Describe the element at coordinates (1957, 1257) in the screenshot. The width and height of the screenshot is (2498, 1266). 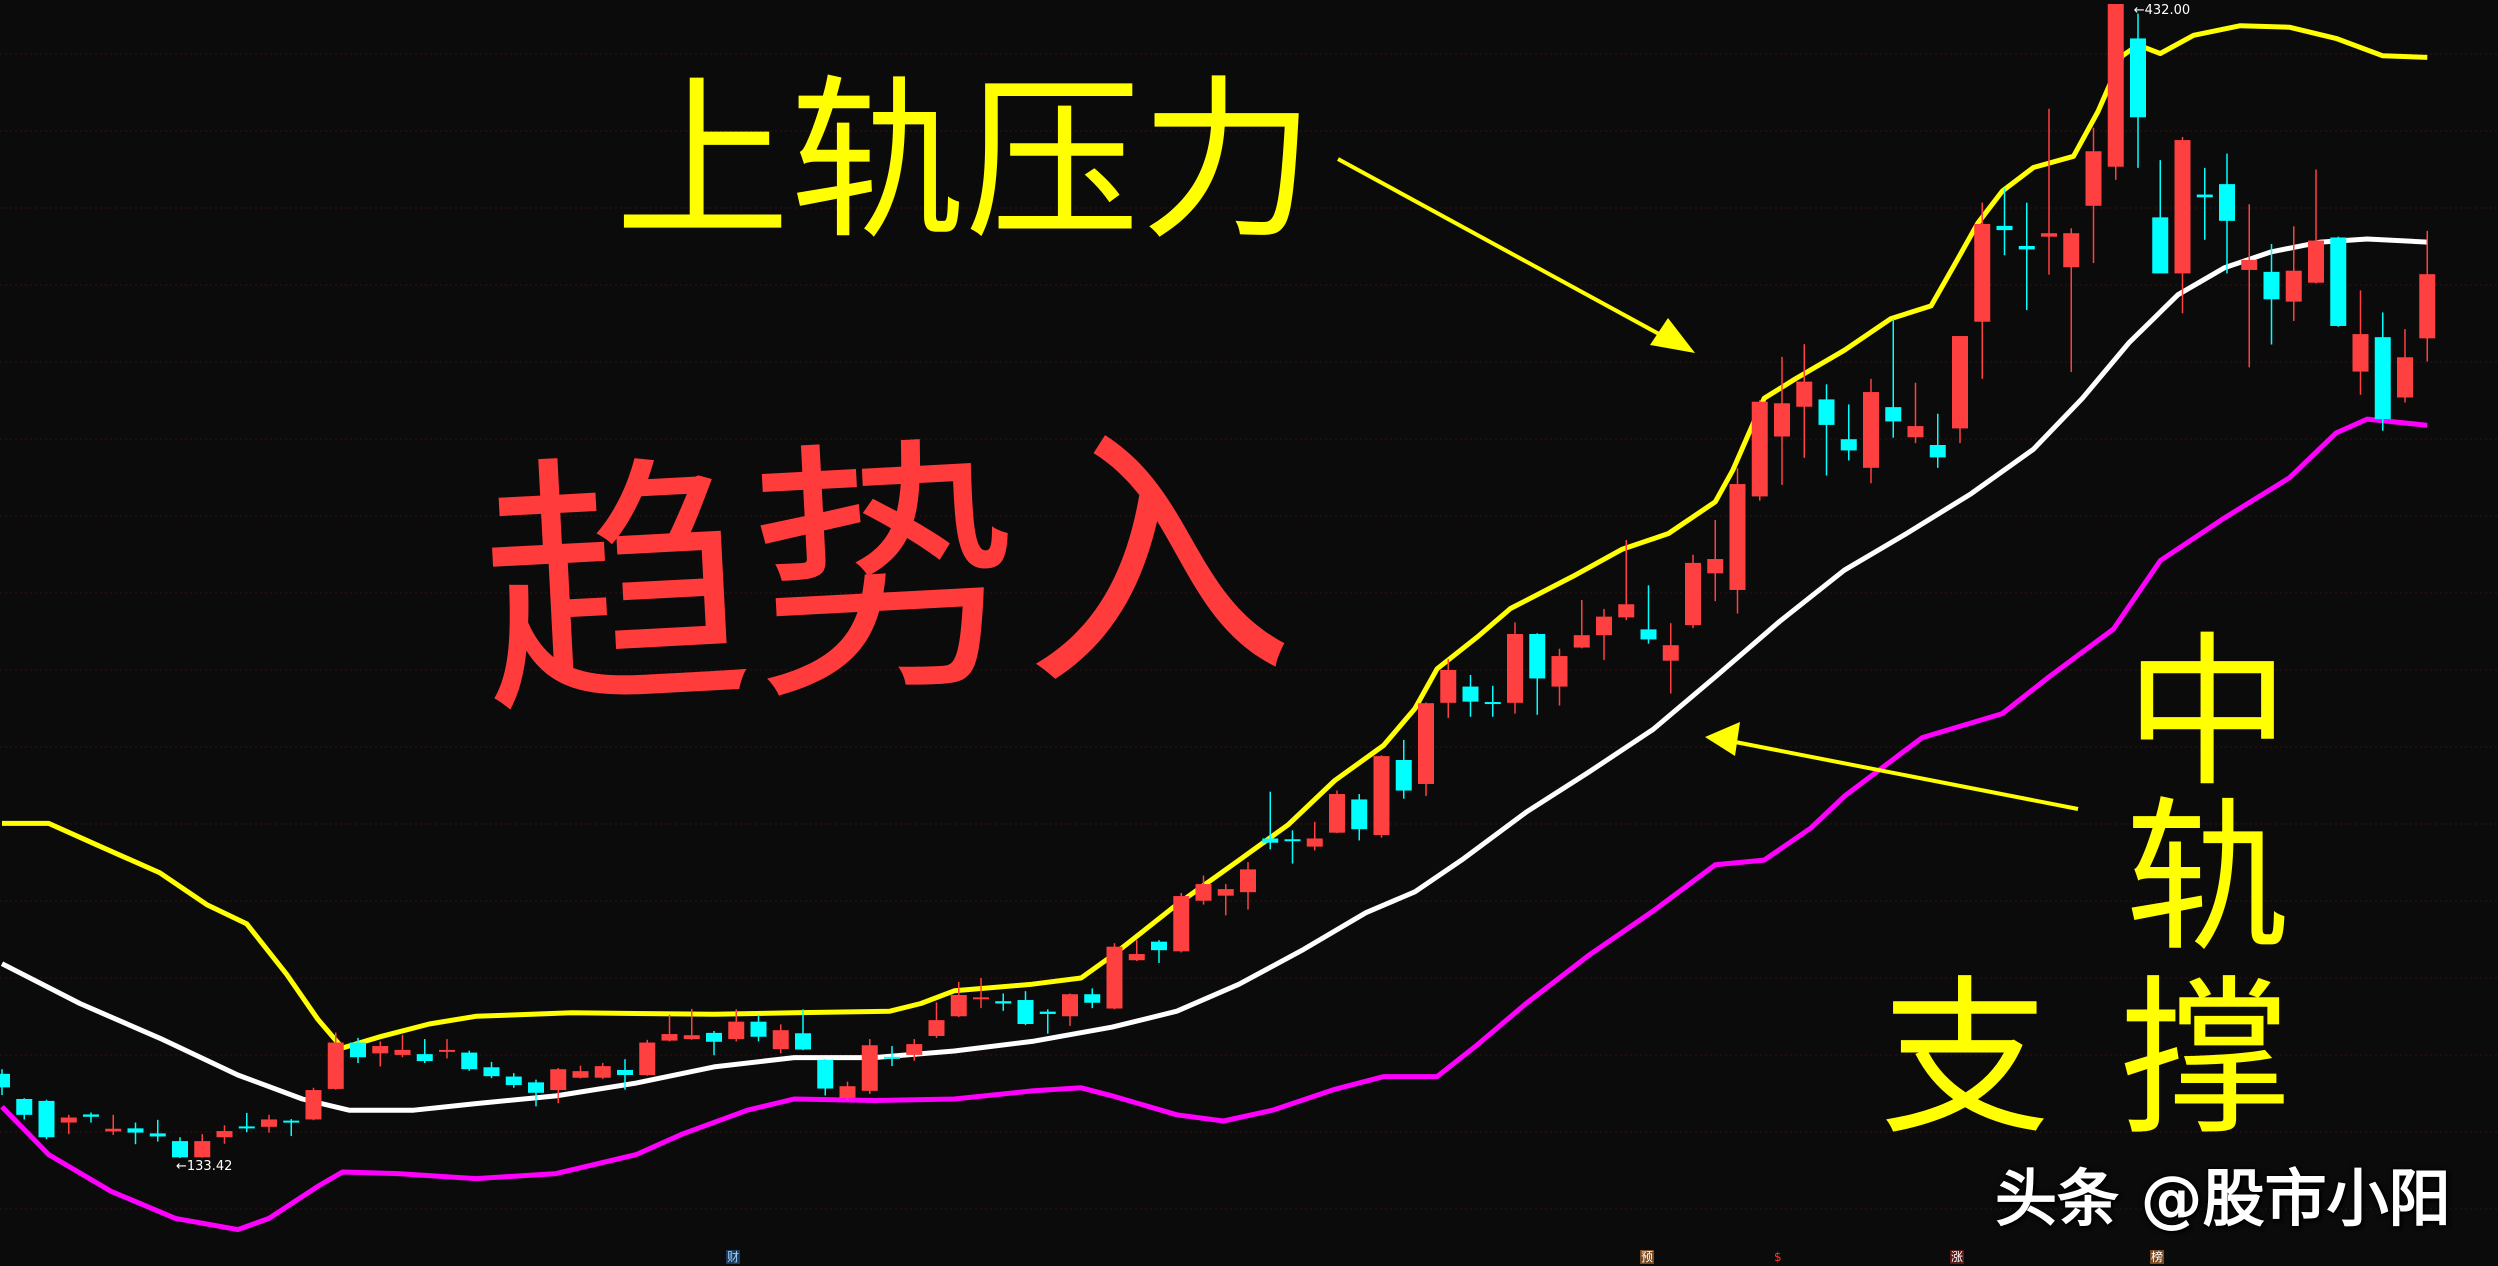
I see `bottom-marker: 涨` at that location.